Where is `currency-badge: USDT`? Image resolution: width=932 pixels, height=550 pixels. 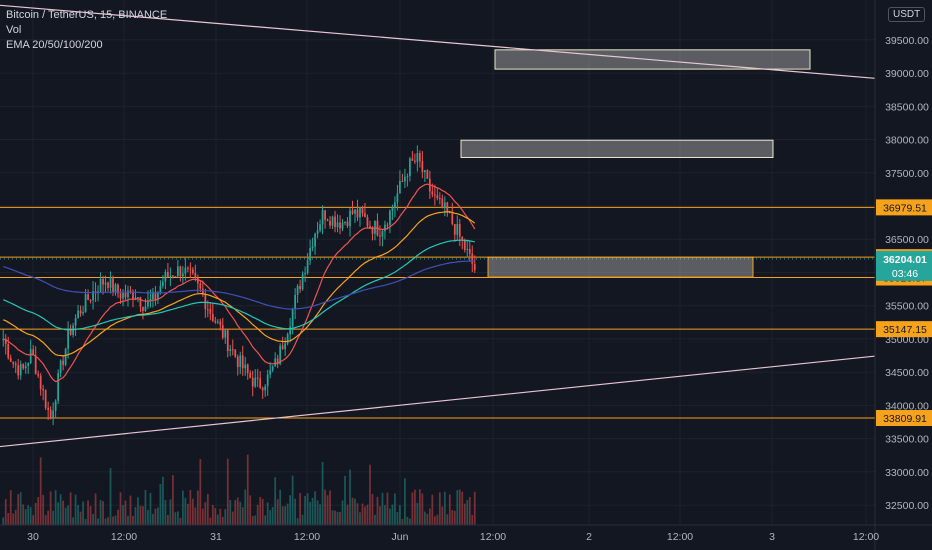 currency-badge: USDT is located at coordinates (907, 14).